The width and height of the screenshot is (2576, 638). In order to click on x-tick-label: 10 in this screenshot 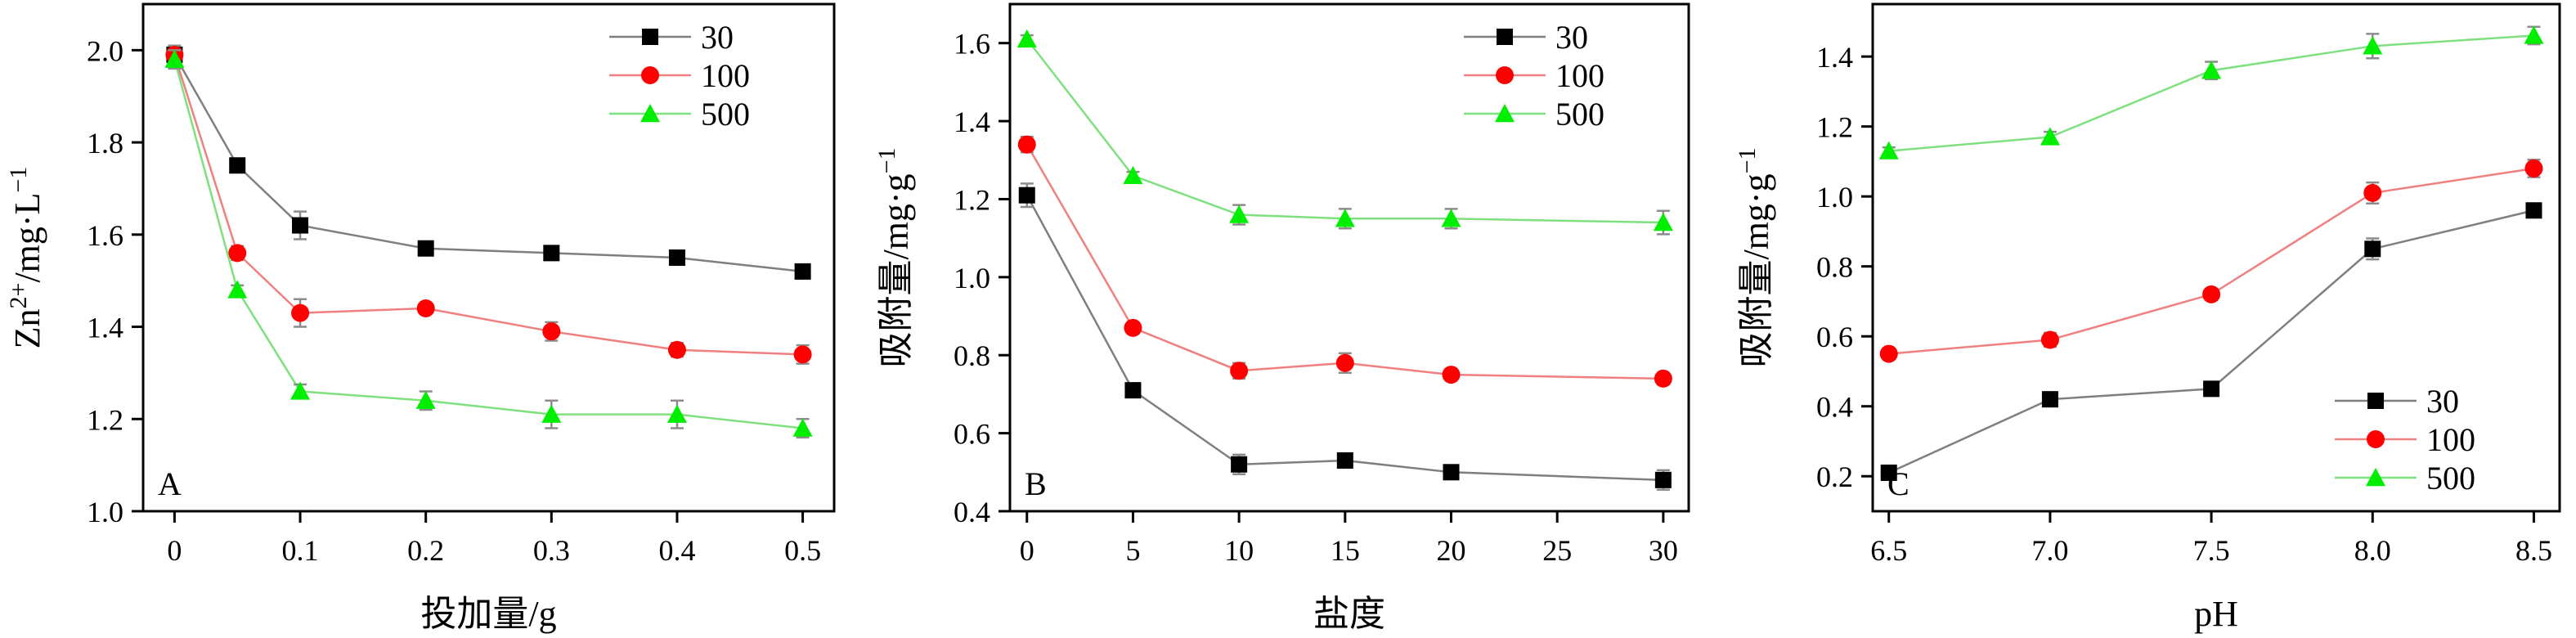, I will do `click(1239, 550)`.